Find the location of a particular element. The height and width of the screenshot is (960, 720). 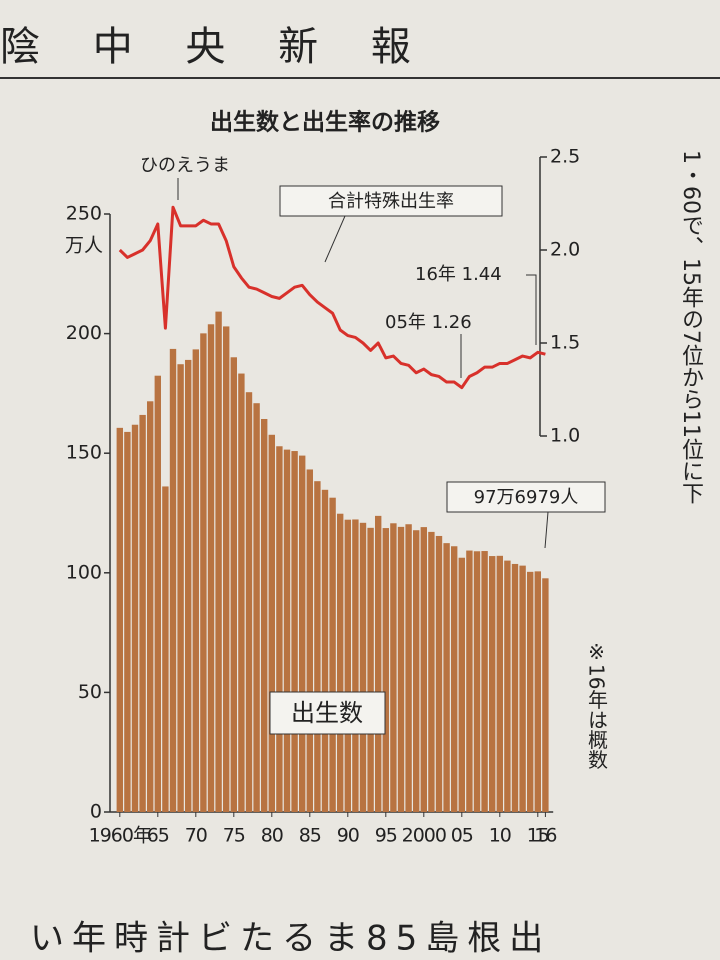

y2-tick-label: 2.5 is located at coordinates (565, 157).